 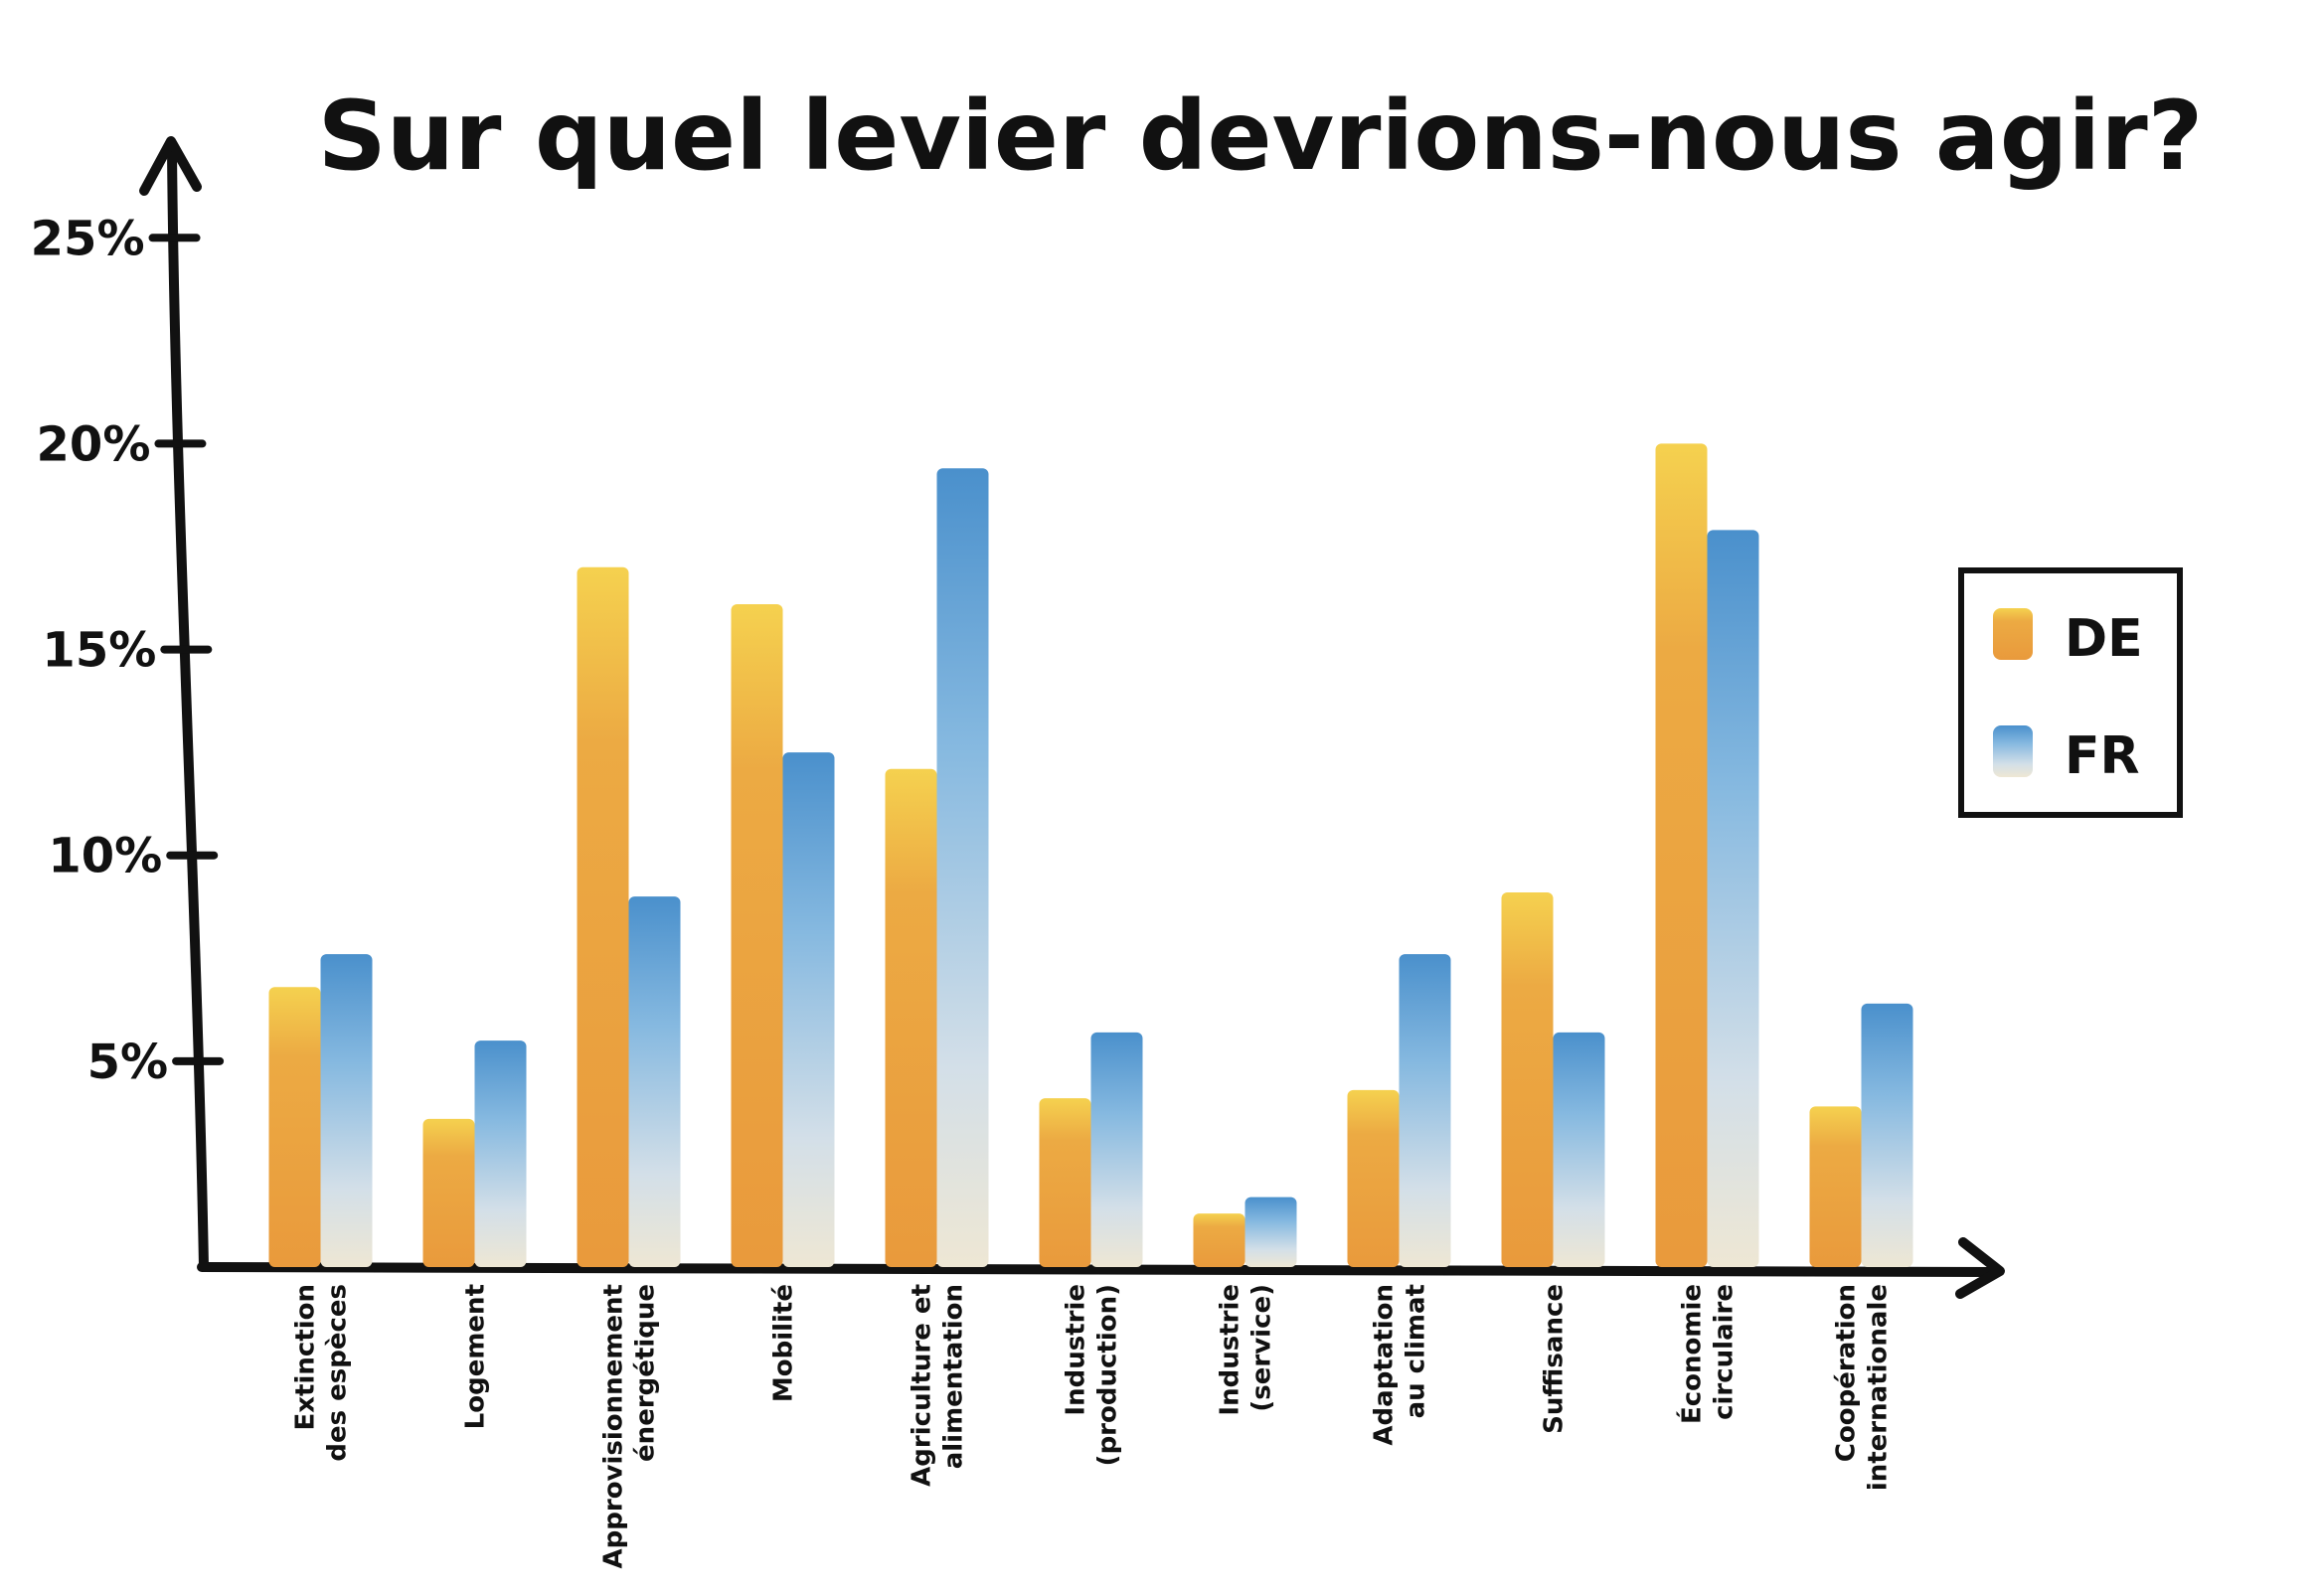 What do you see at coordinates (188, 708) in the screenshot?
I see `y-axis-line` at bounding box center [188, 708].